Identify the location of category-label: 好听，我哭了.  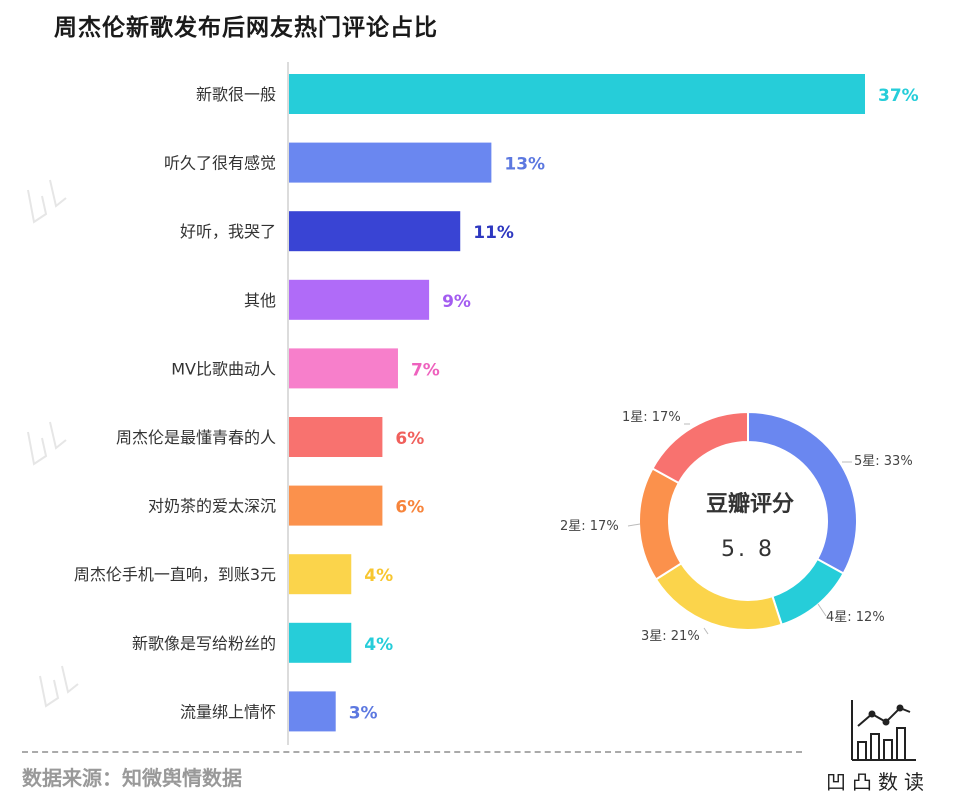
(228, 231).